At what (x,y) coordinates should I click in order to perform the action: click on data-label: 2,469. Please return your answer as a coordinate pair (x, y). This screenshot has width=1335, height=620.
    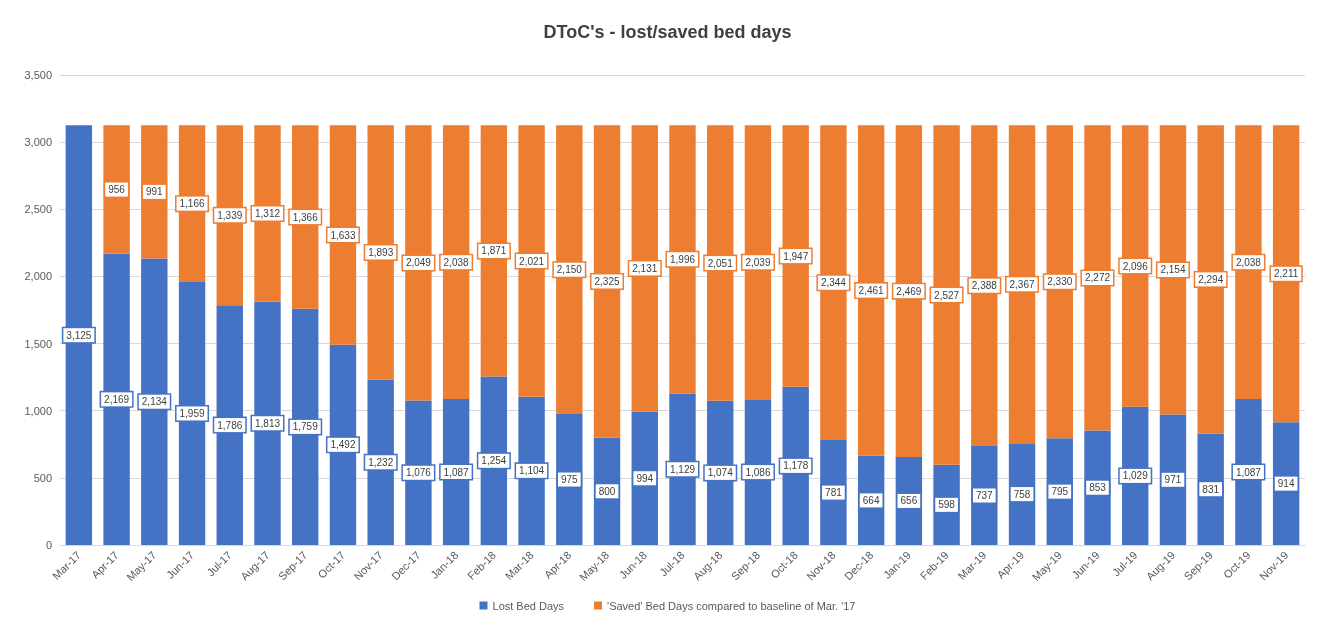
    Looking at the image, I should click on (909, 291).